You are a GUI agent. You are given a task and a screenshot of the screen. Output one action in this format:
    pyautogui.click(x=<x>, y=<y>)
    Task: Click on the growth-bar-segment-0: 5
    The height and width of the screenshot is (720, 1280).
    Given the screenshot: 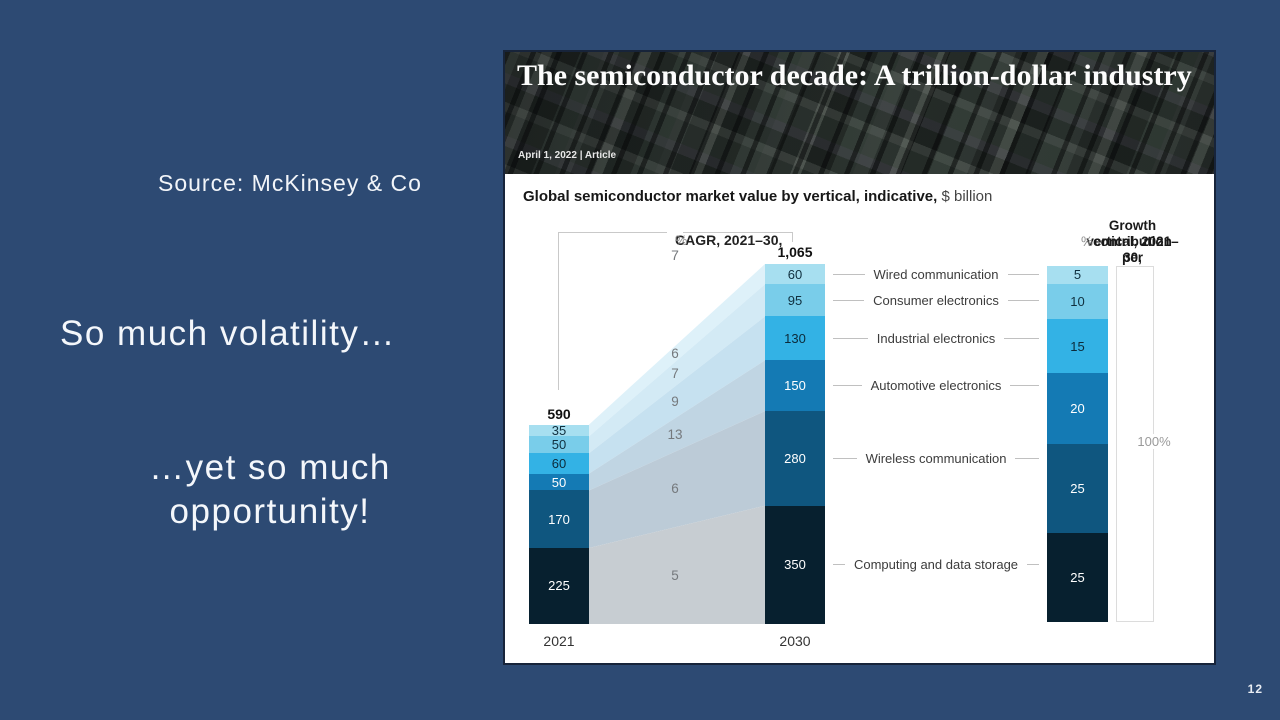 What is the action you would take?
    pyautogui.click(x=1077, y=275)
    